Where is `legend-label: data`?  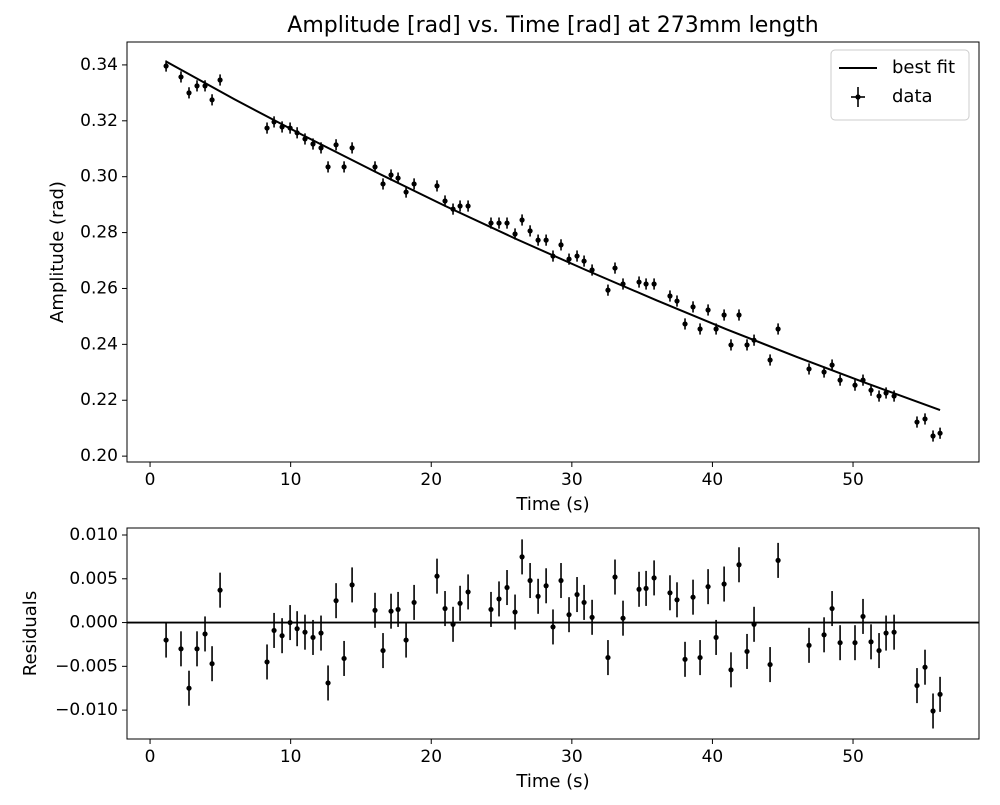 legend-label: data is located at coordinates (912, 96).